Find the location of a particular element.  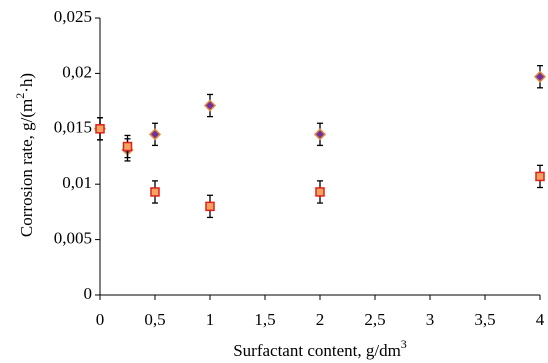

x-tick-label: 2,5 is located at coordinates (374, 319).